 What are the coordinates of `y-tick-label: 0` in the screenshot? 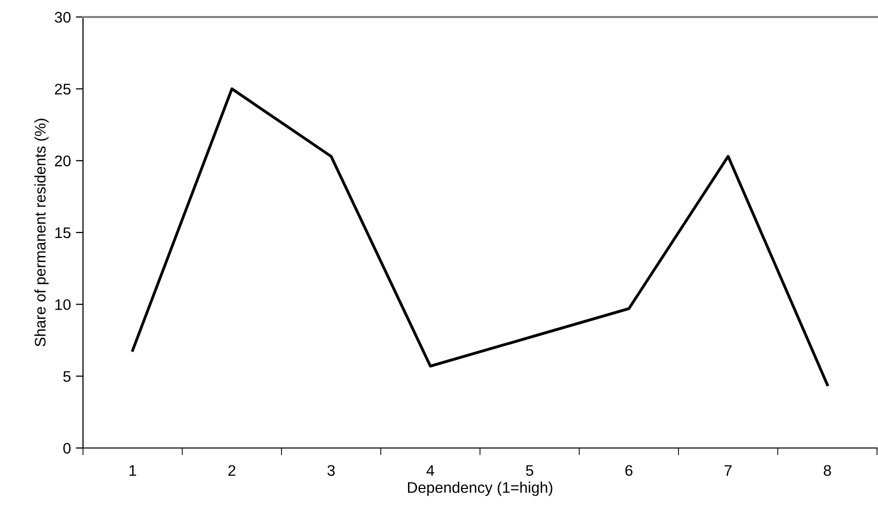 It's located at (67, 448).